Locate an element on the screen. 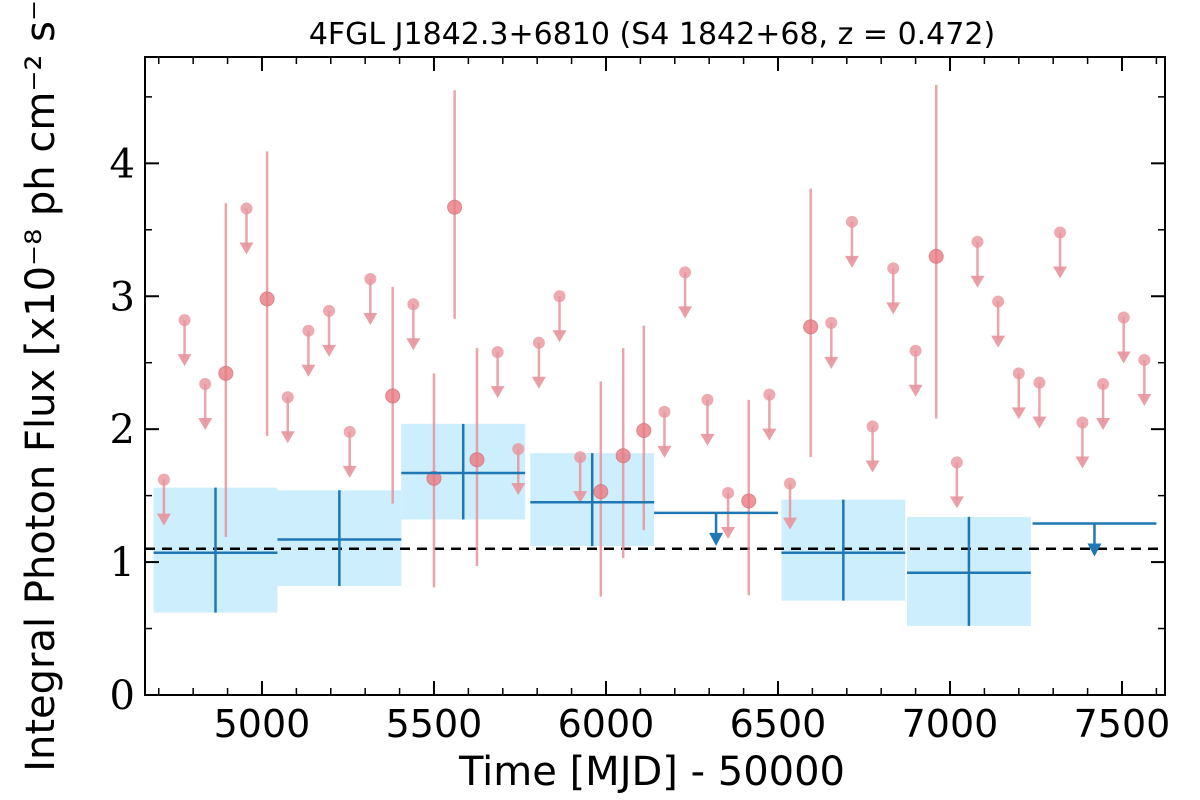 This screenshot has width=1200, height=800. x-tick-labels: 5000 5500 6000 6500 7000 7500 is located at coordinates (692, 724).